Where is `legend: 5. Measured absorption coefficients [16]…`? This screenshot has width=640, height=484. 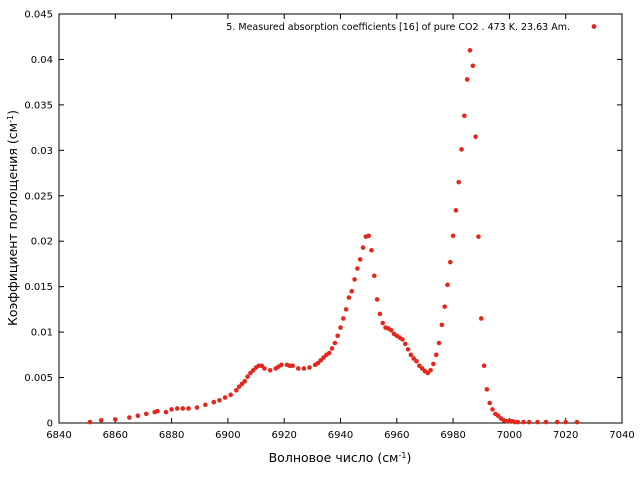 legend: 5. Measured absorption coefficients [16]… is located at coordinates (411, 27).